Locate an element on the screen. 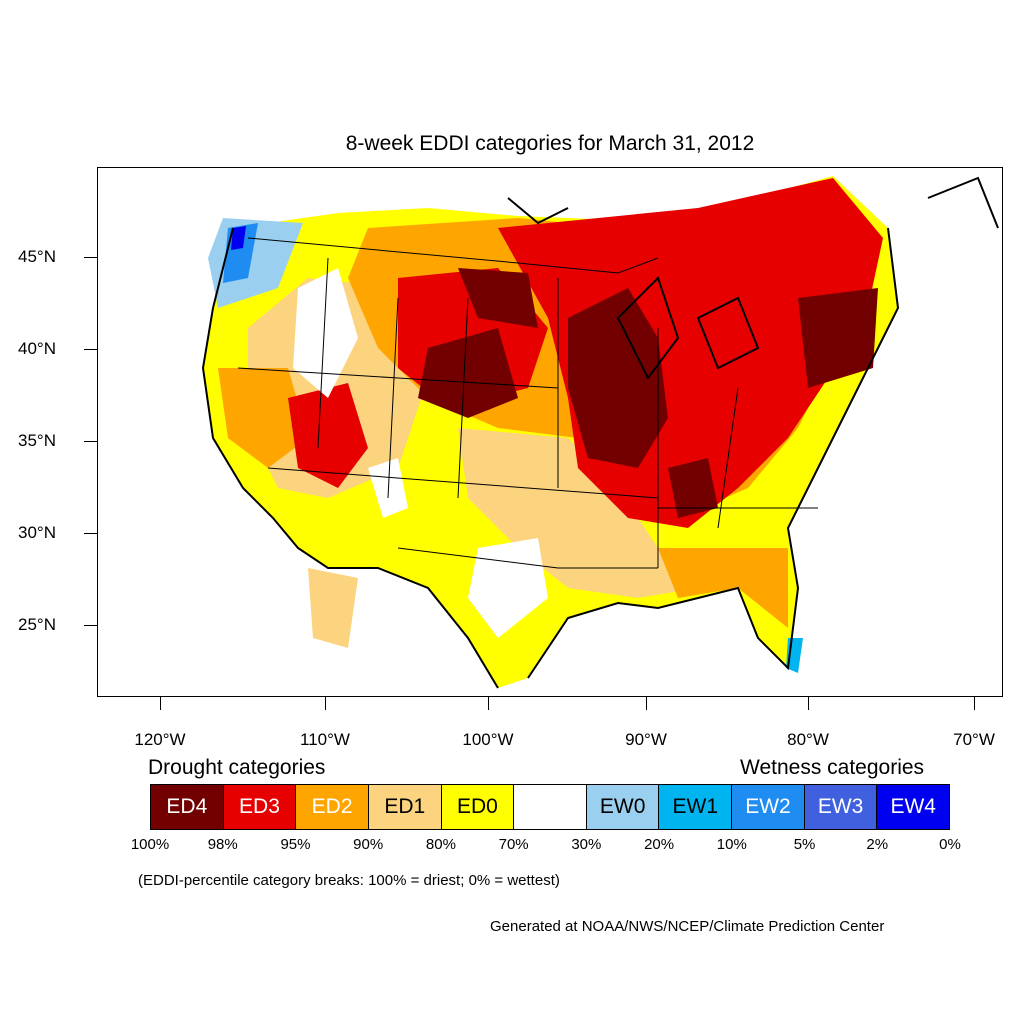 This screenshot has width=1024, height=1024. legend-swatch-ed2: ED2 is located at coordinates (332, 807).